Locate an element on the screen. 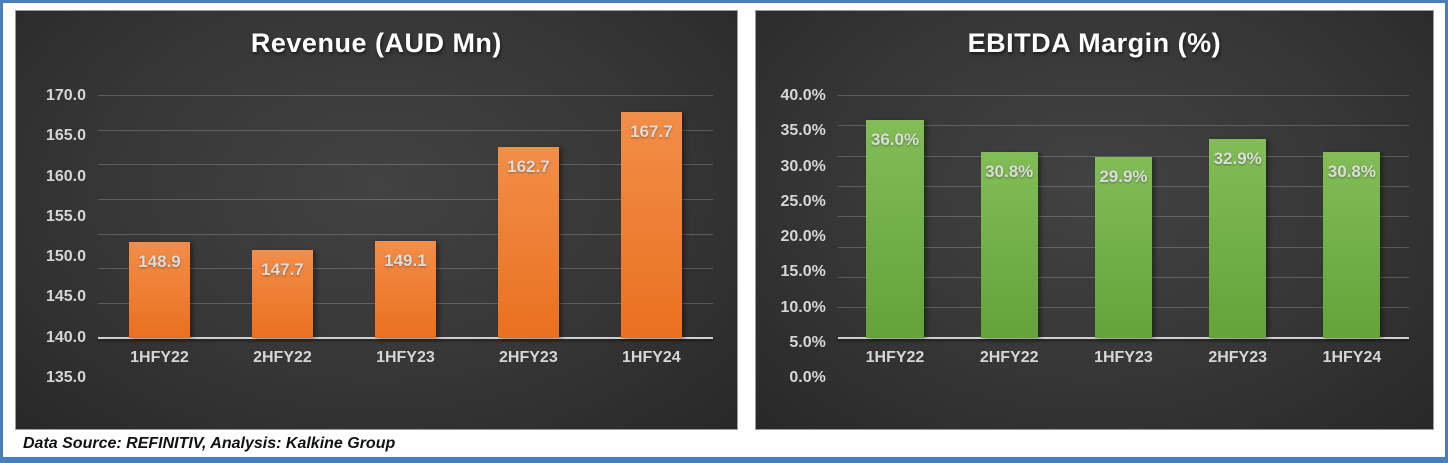 The width and height of the screenshot is (1448, 463). bar-value-label: 149.1 is located at coordinates (405, 260).